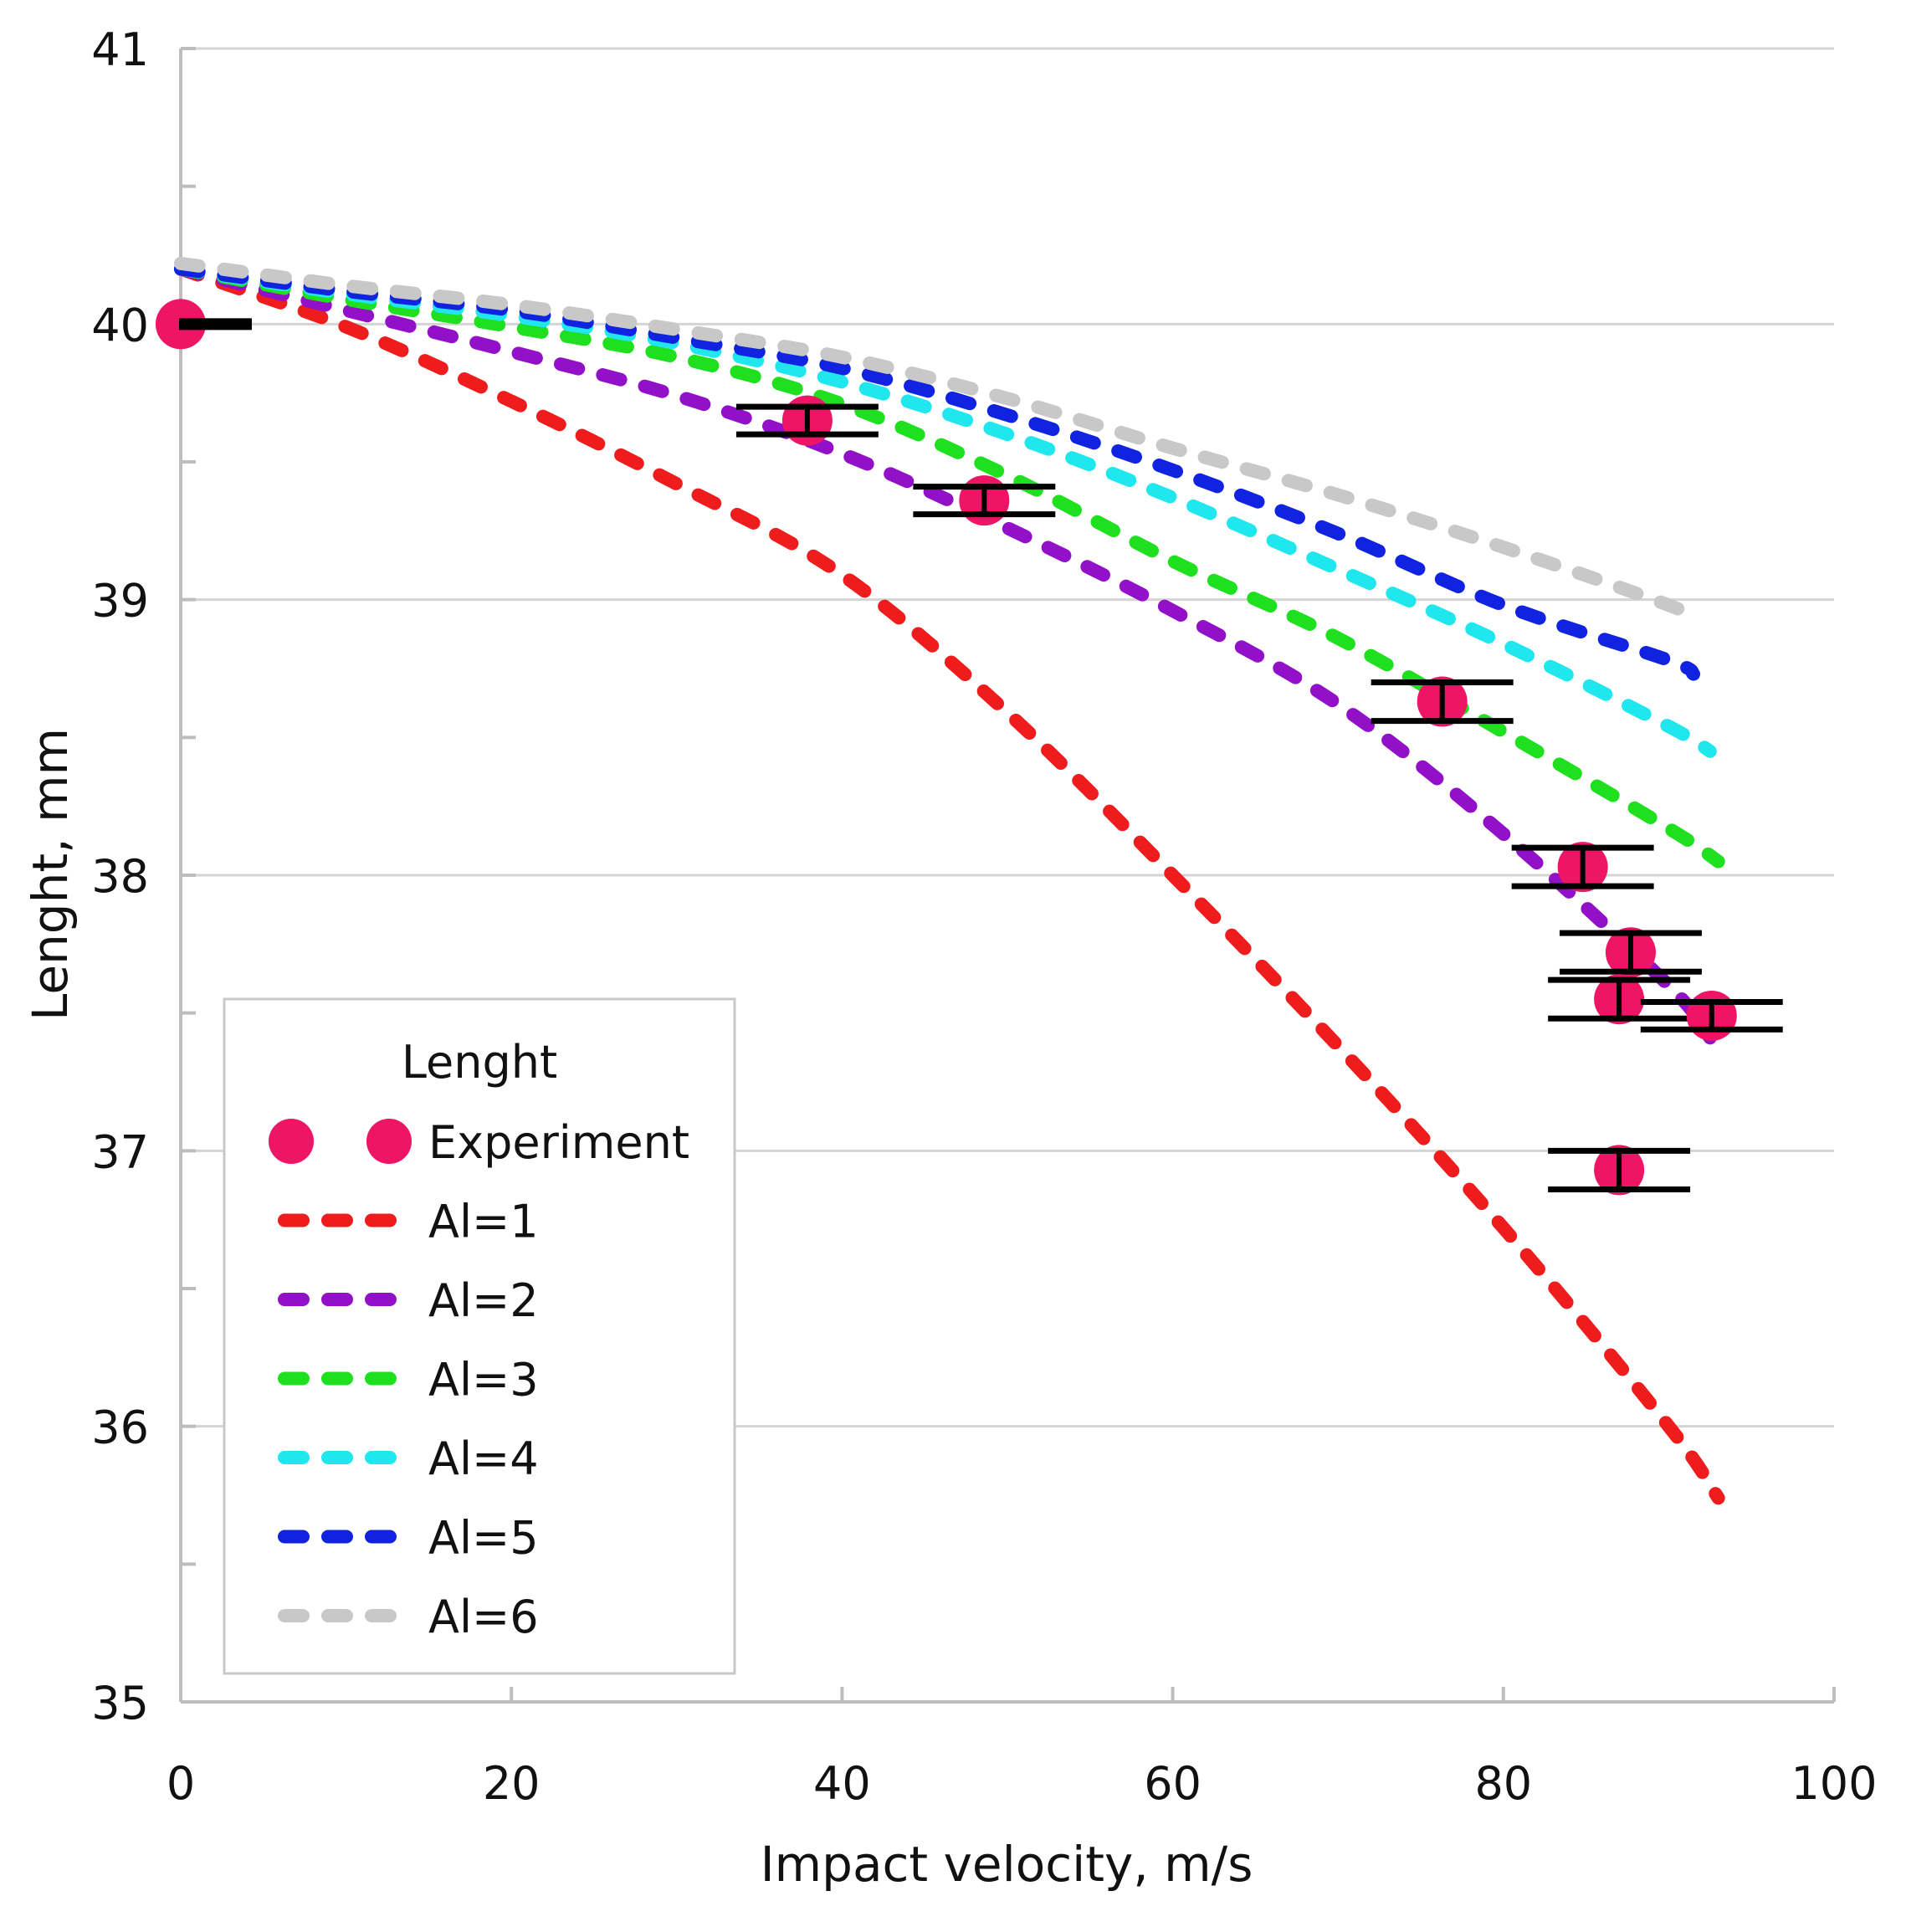  I want to click on legend-label-al5: Al=5, so click(484, 1538).